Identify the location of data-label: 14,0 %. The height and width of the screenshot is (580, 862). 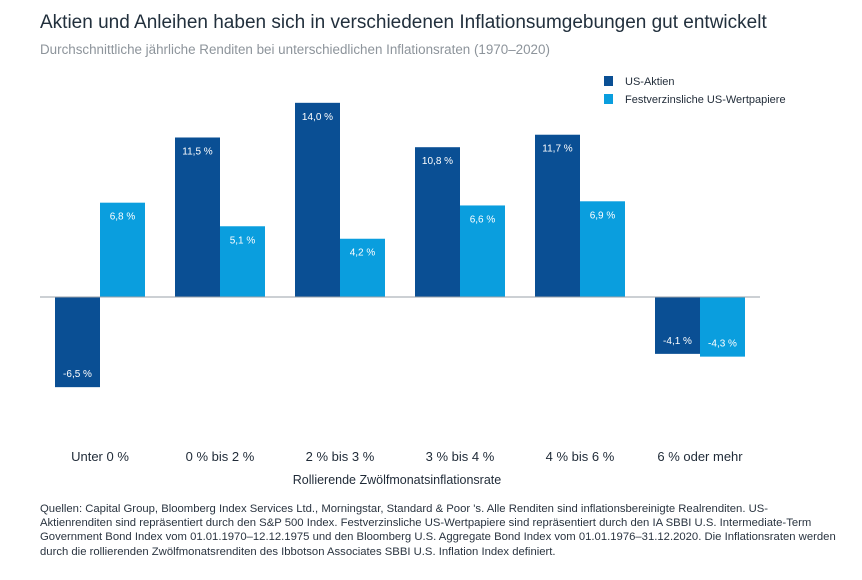
(317, 117).